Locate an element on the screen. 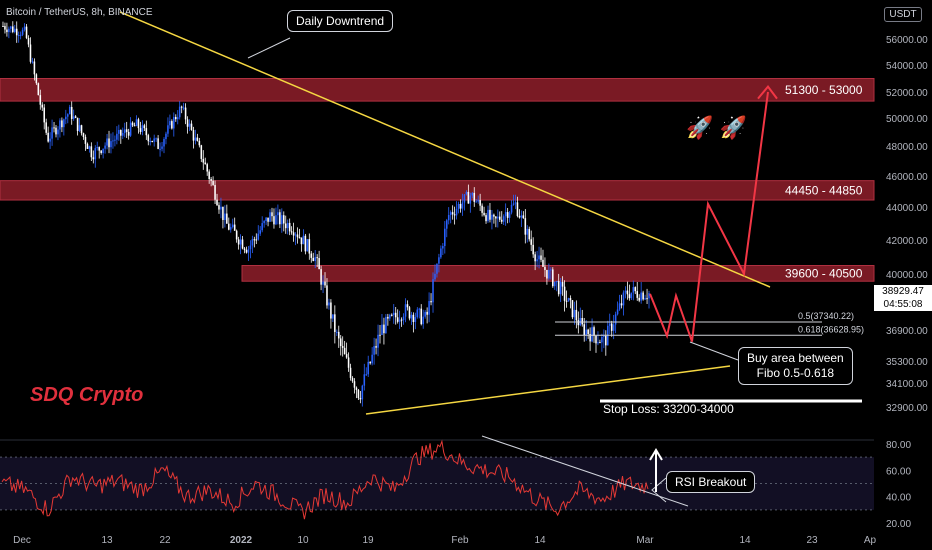  breakout-arrowhead is located at coordinates (656, 454).